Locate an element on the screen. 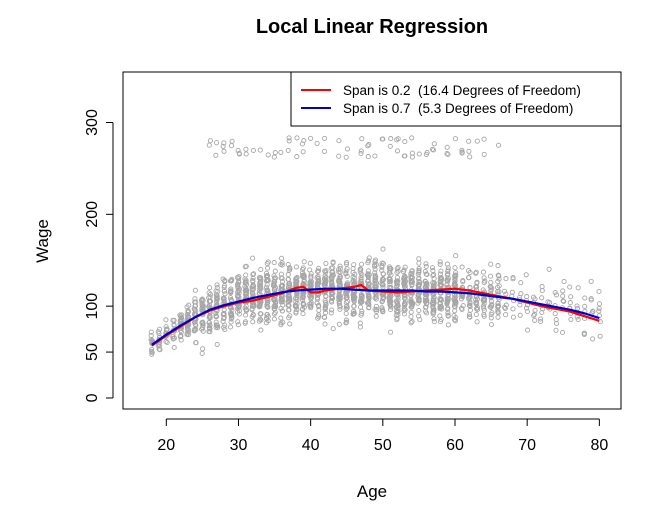  regression-lines is located at coordinates (375, 315).